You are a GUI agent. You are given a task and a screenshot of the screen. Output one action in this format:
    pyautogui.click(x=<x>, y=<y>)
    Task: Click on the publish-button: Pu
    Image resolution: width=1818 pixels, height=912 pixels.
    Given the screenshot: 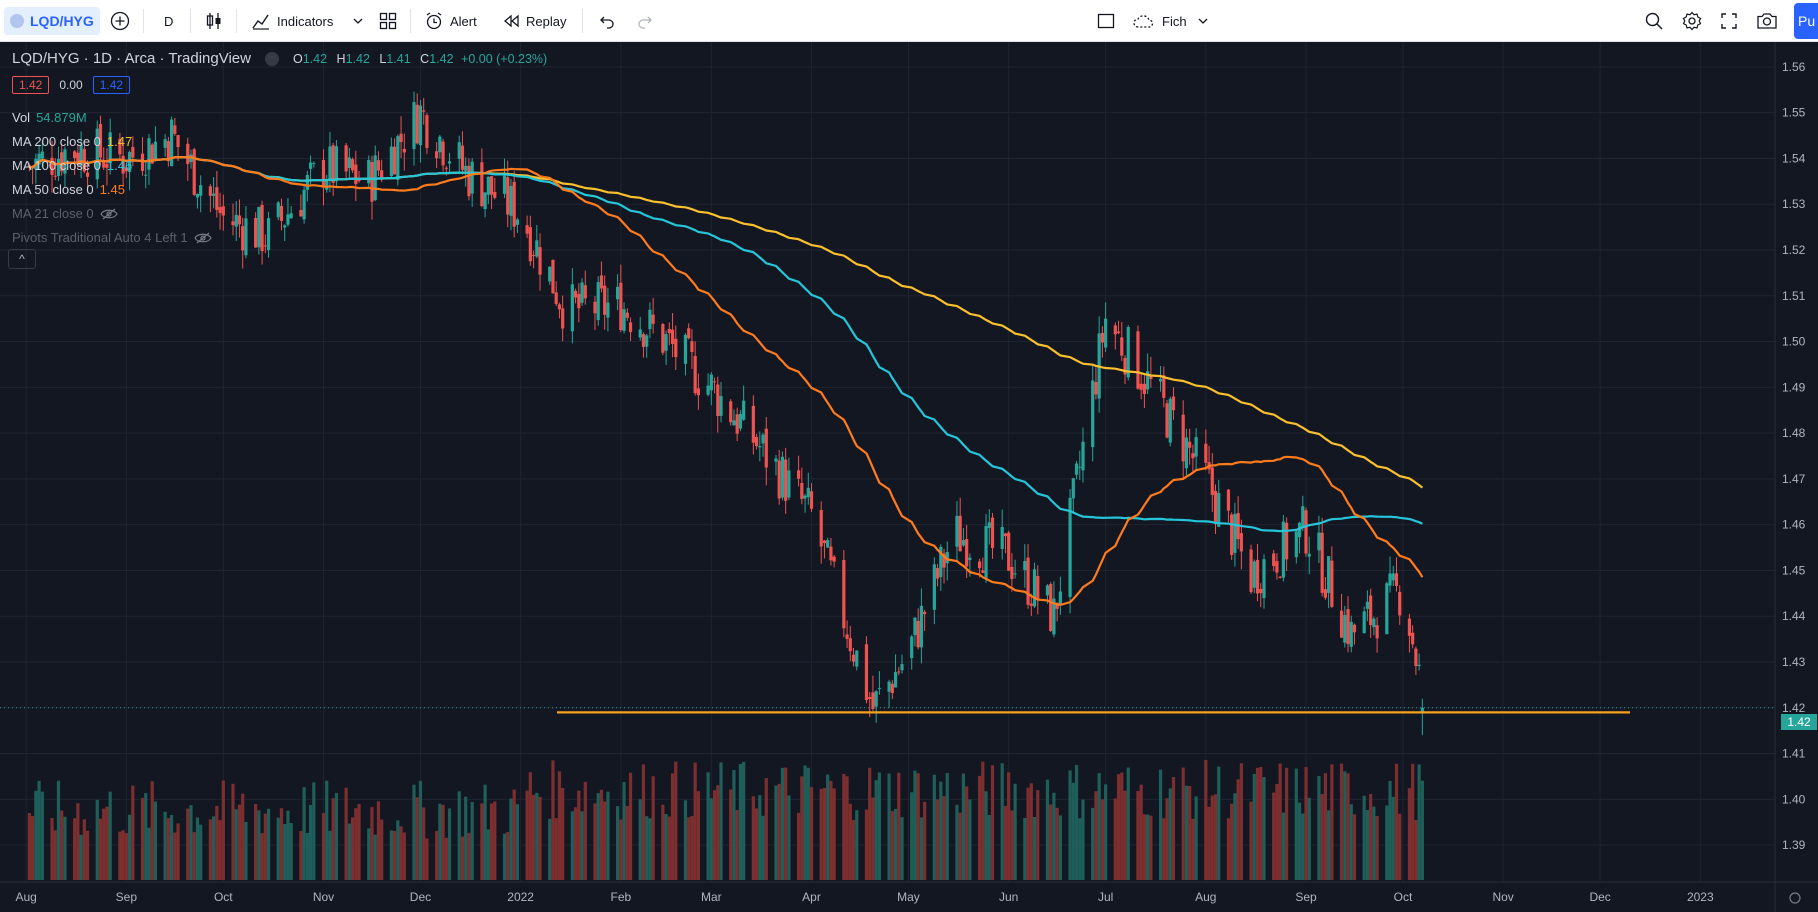 What is the action you would take?
    pyautogui.click(x=1806, y=21)
    